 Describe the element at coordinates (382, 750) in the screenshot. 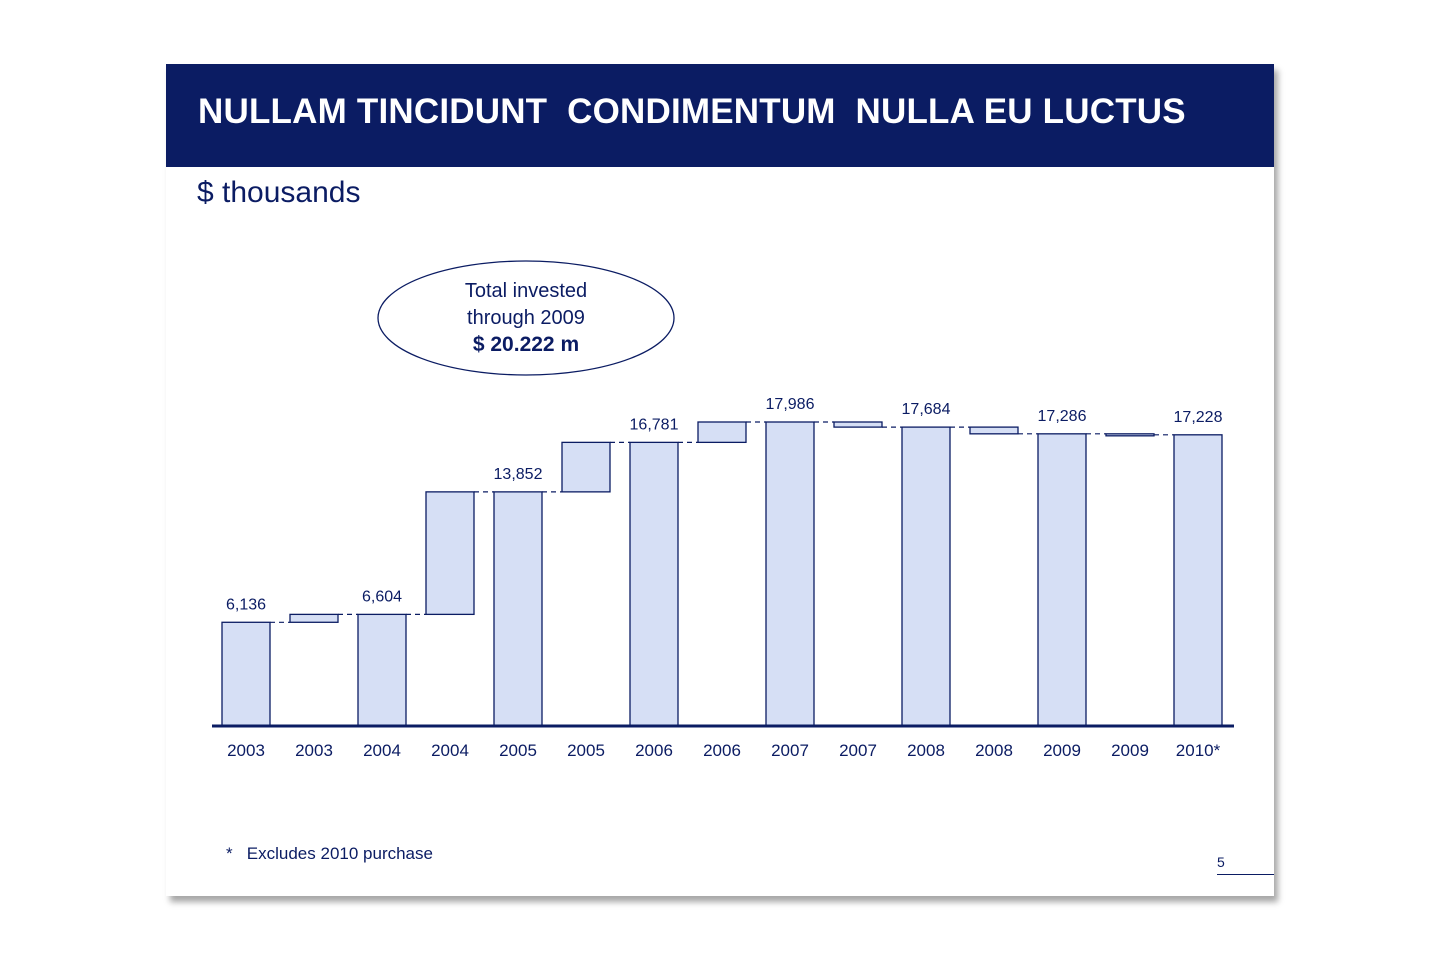

I see `x-label-2: 2004` at that location.